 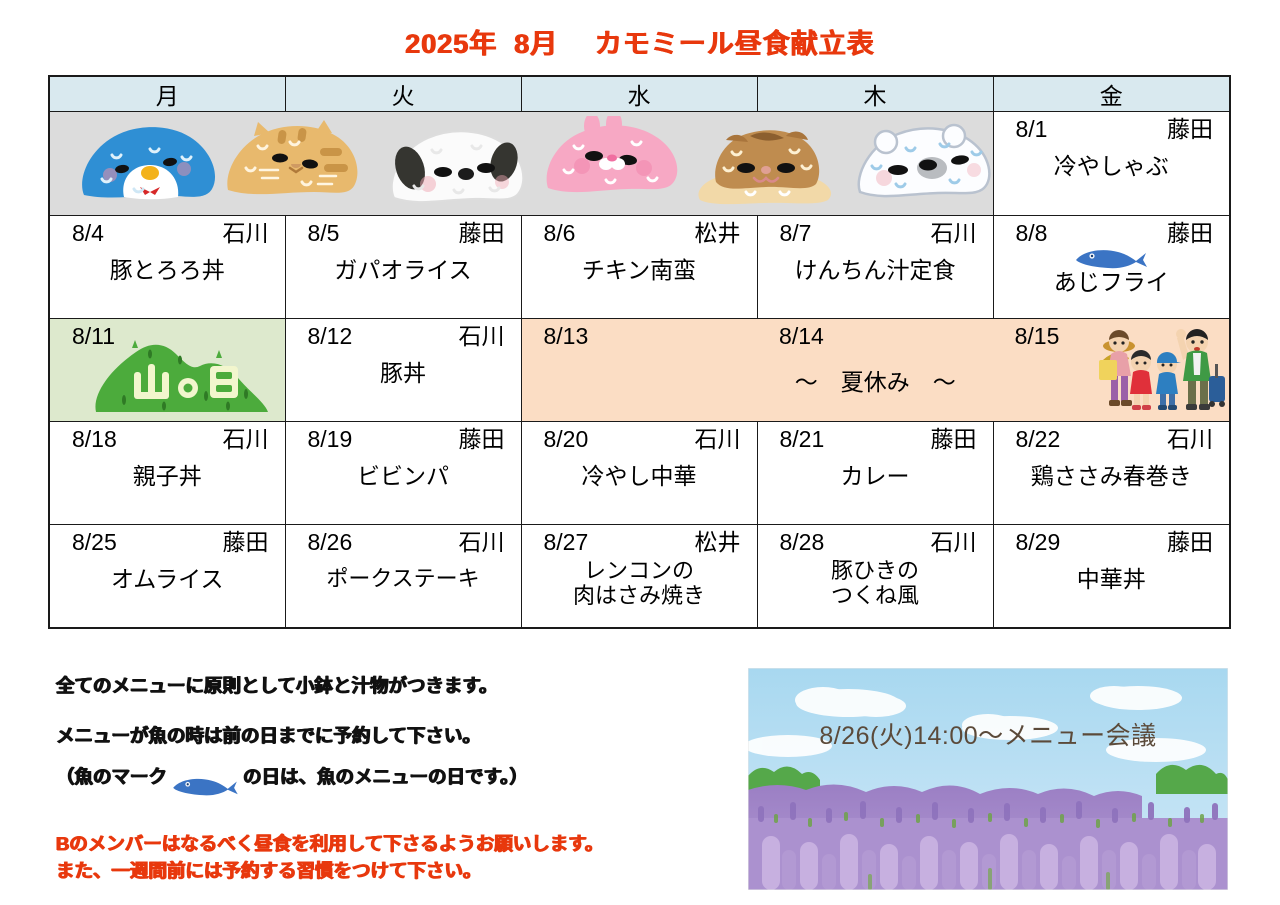 What do you see at coordinates (717, 542) in the screenshot?
I see `cell-cook: 松井` at bounding box center [717, 542].